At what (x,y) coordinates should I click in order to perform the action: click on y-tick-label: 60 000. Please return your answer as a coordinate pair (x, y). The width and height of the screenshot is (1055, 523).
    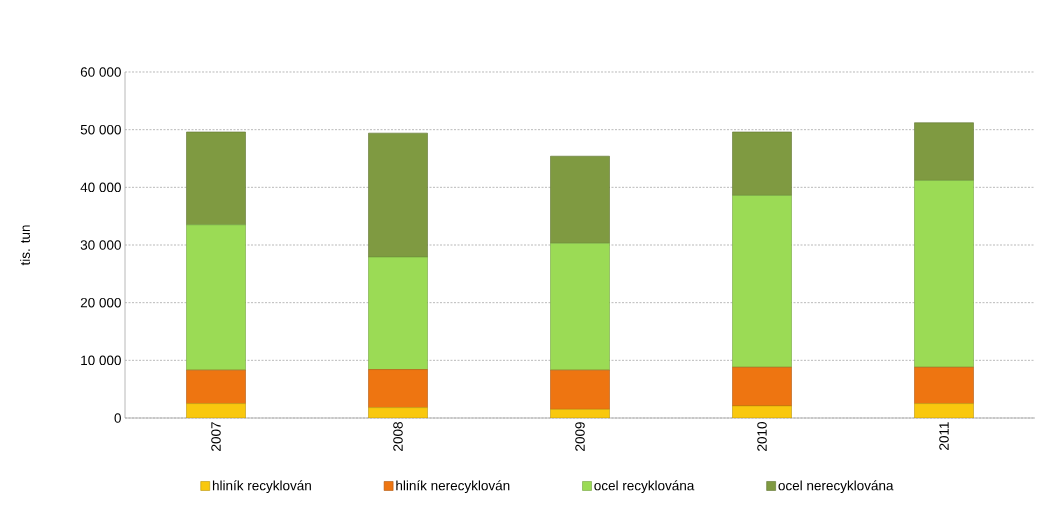
    Looking at the image, I should click on (100, 72).